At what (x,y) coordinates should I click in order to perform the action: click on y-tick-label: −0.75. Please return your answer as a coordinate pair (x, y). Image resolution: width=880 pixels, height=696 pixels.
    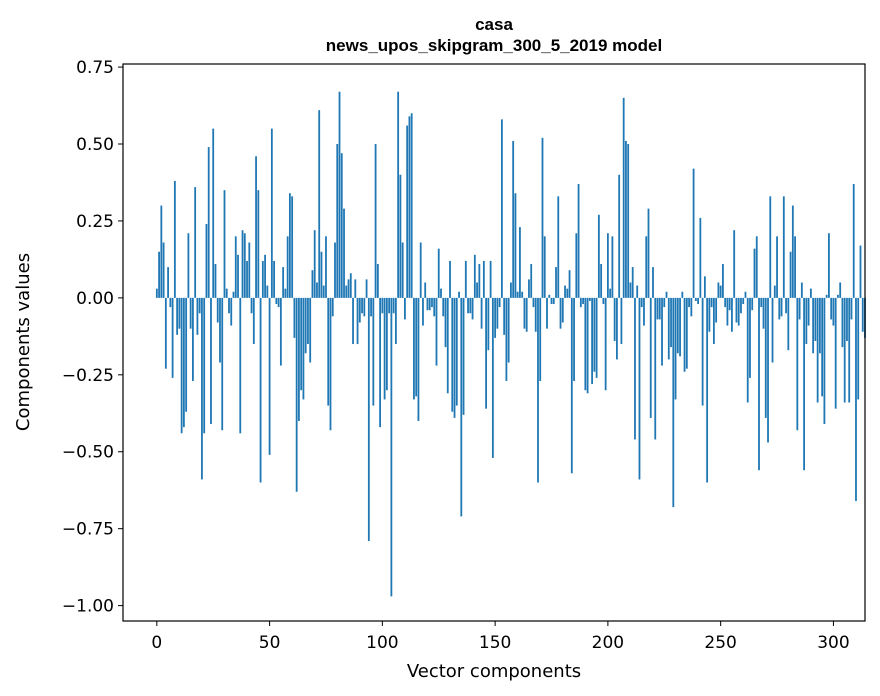
    Looking at the image, I should click on (88, 530).